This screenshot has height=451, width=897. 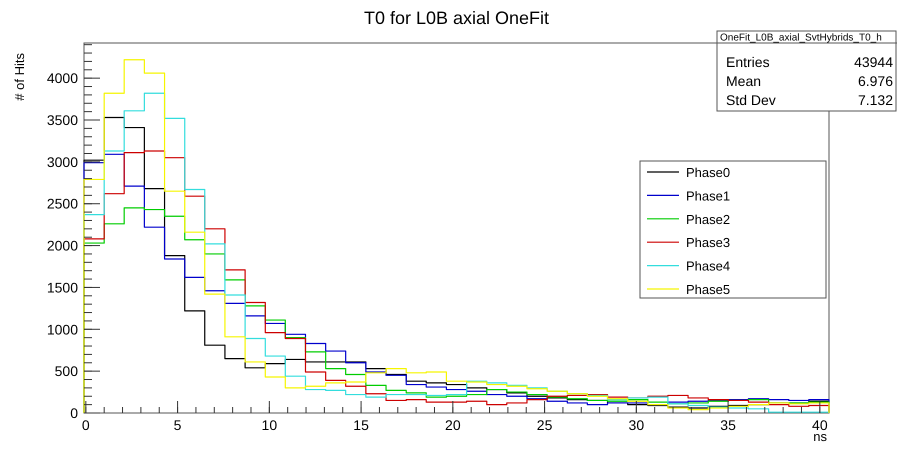 I want to click on text: 43944, so click(x=874, y=62).